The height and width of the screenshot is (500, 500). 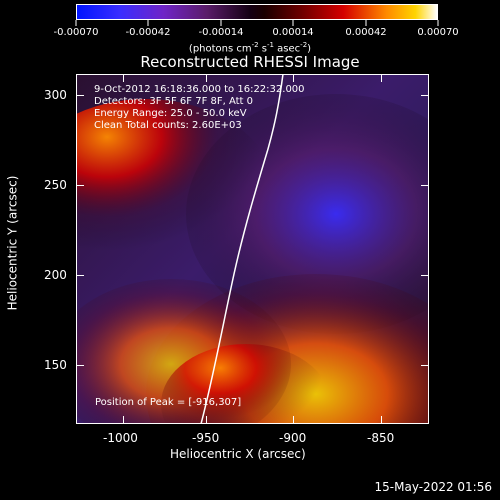 I want to click on colorbar-tick-label: -0.00042, so click(x=148, y=32).